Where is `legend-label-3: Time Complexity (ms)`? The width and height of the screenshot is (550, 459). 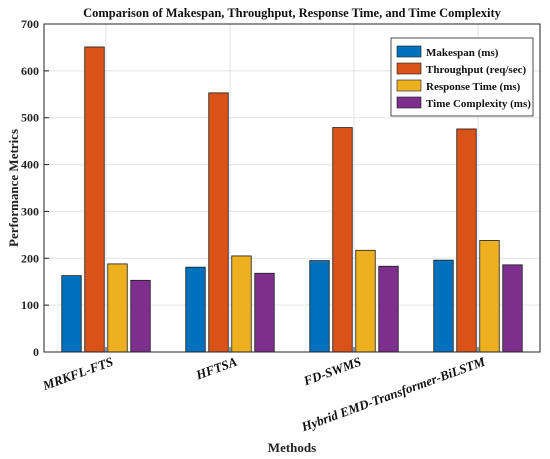 legend-label-3: Time Complexity (ms) is located at coordinates (478, 104).